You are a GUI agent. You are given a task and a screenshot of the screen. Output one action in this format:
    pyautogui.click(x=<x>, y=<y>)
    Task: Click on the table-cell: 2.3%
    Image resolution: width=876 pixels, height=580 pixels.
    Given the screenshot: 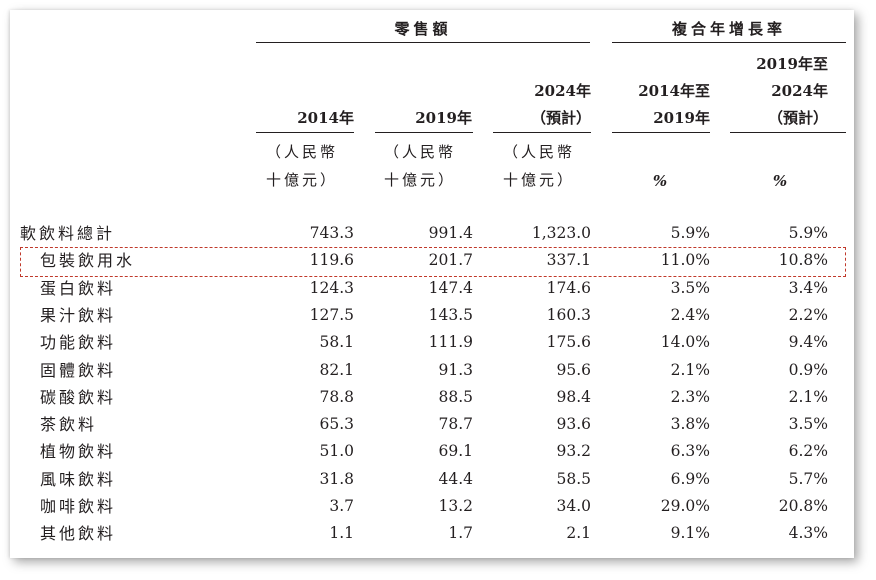 What is the action you would take?
    pyautogui.click(x=690, y=396)
    